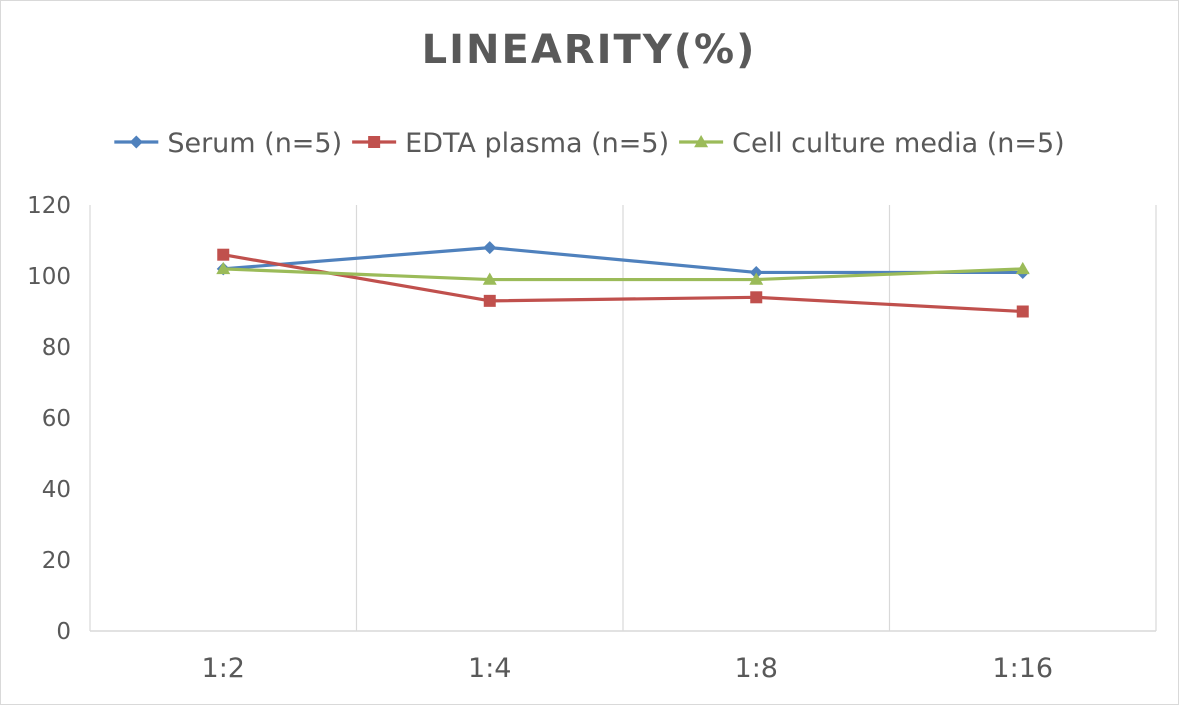  I want to click on legend-label: Serum (n=5), so click(254, 143).